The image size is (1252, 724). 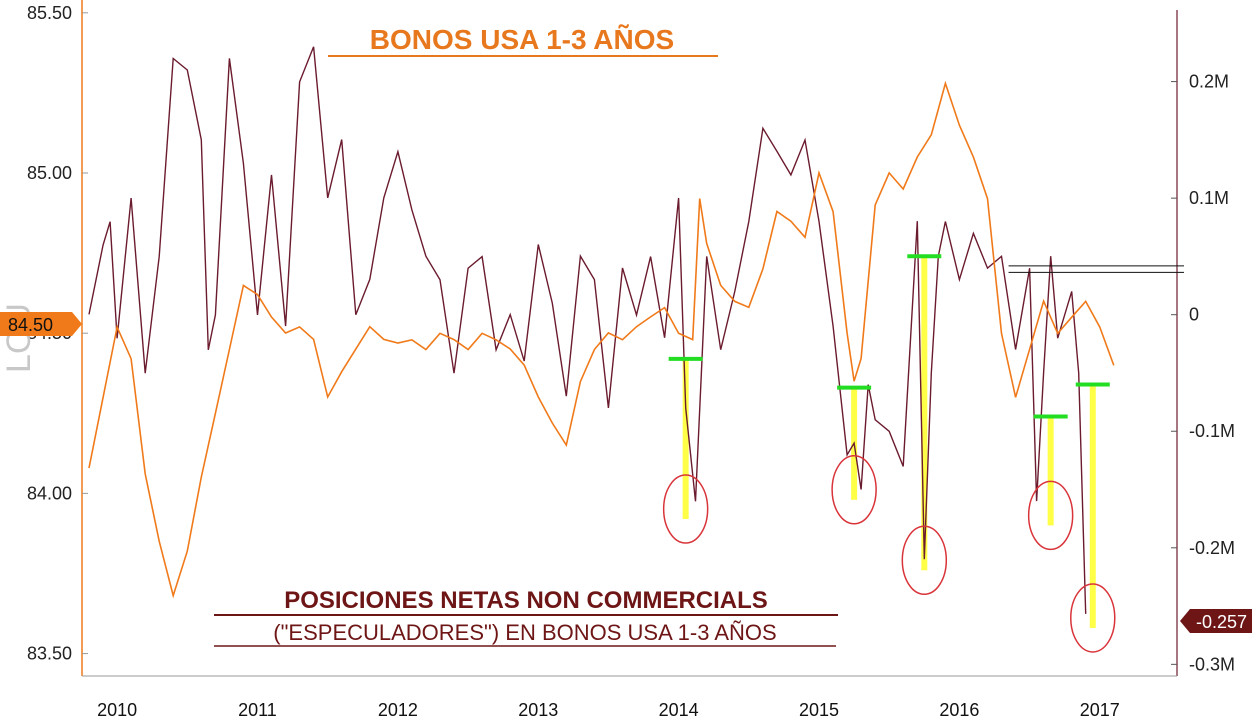 I want to click on year-label: 2010, so click(x=117, y=710).